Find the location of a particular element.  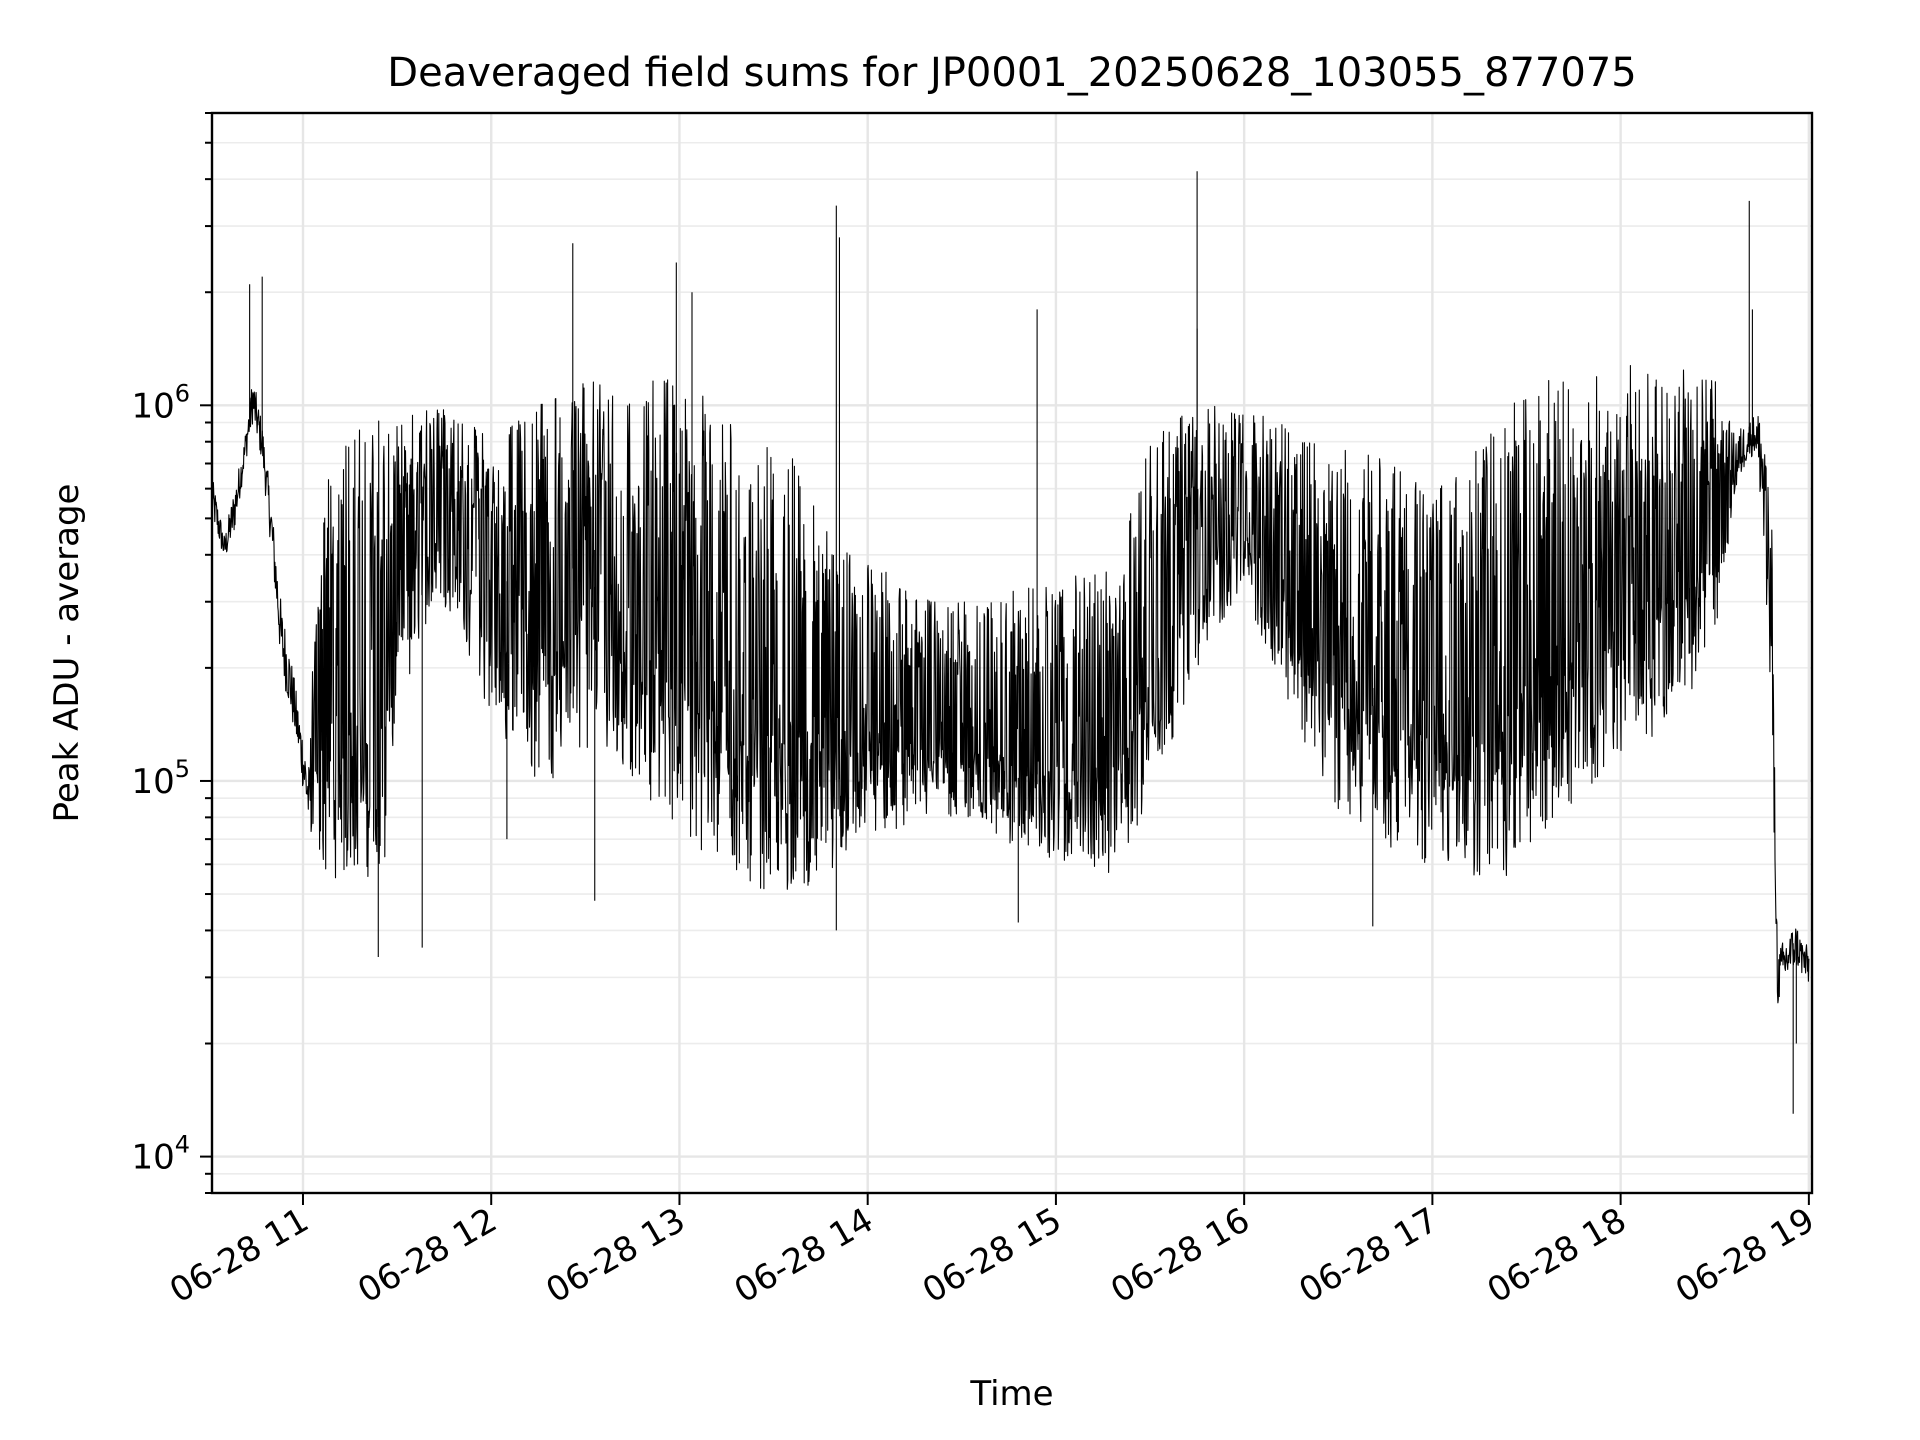

y-tick-label-exponent: 5 is located at coordinates (182, 769).